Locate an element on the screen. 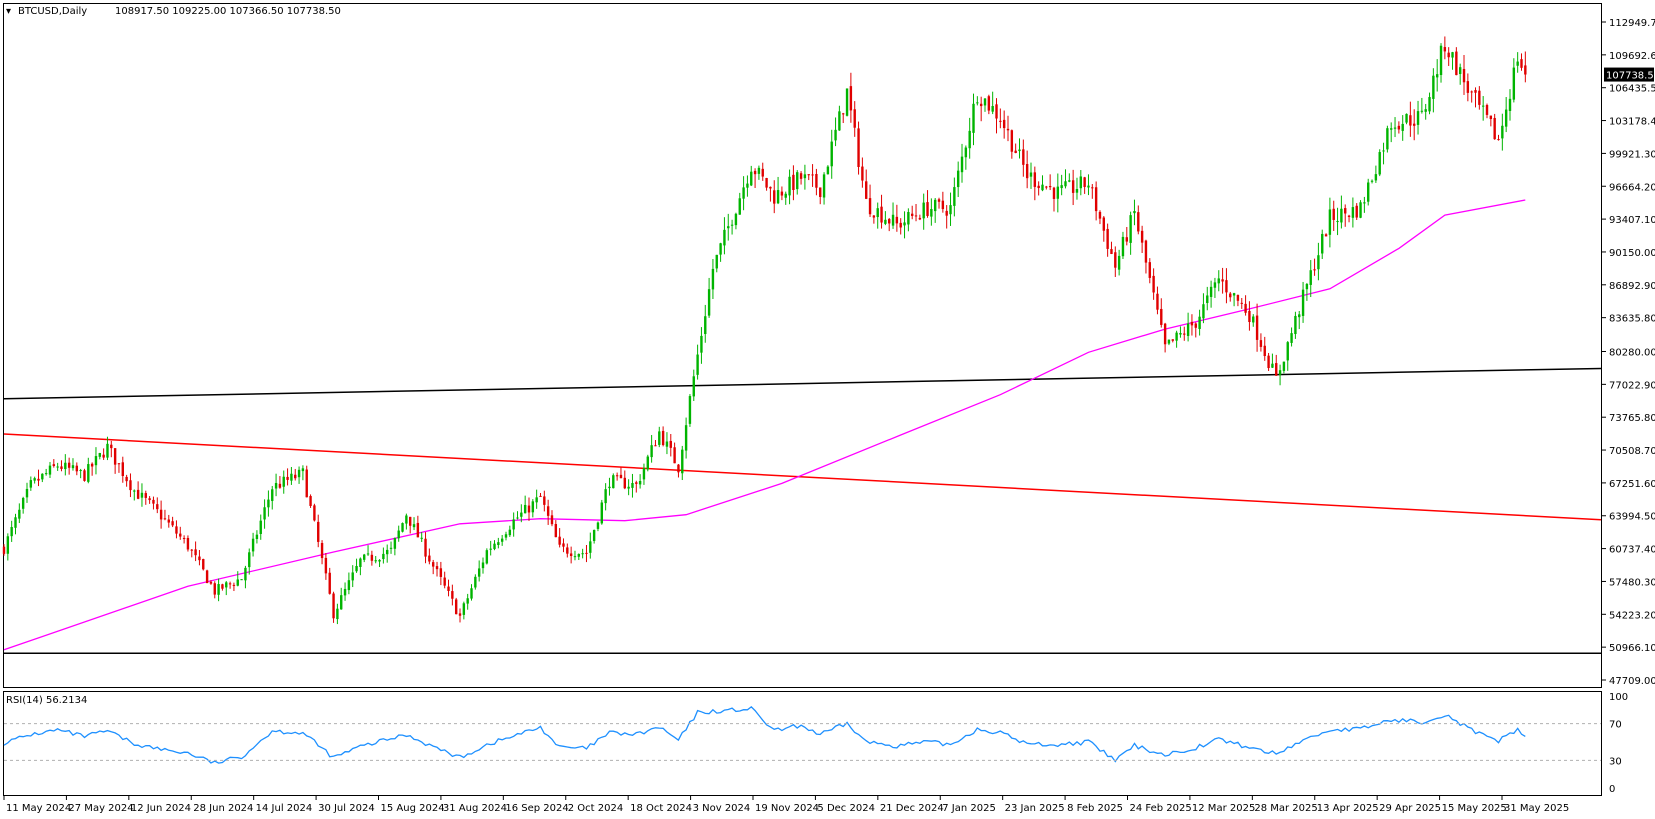 The width and height of the screenshot is (1655, 819). date-tick-label: 13 Apr 2025 is located at coordinates (1348, 808).